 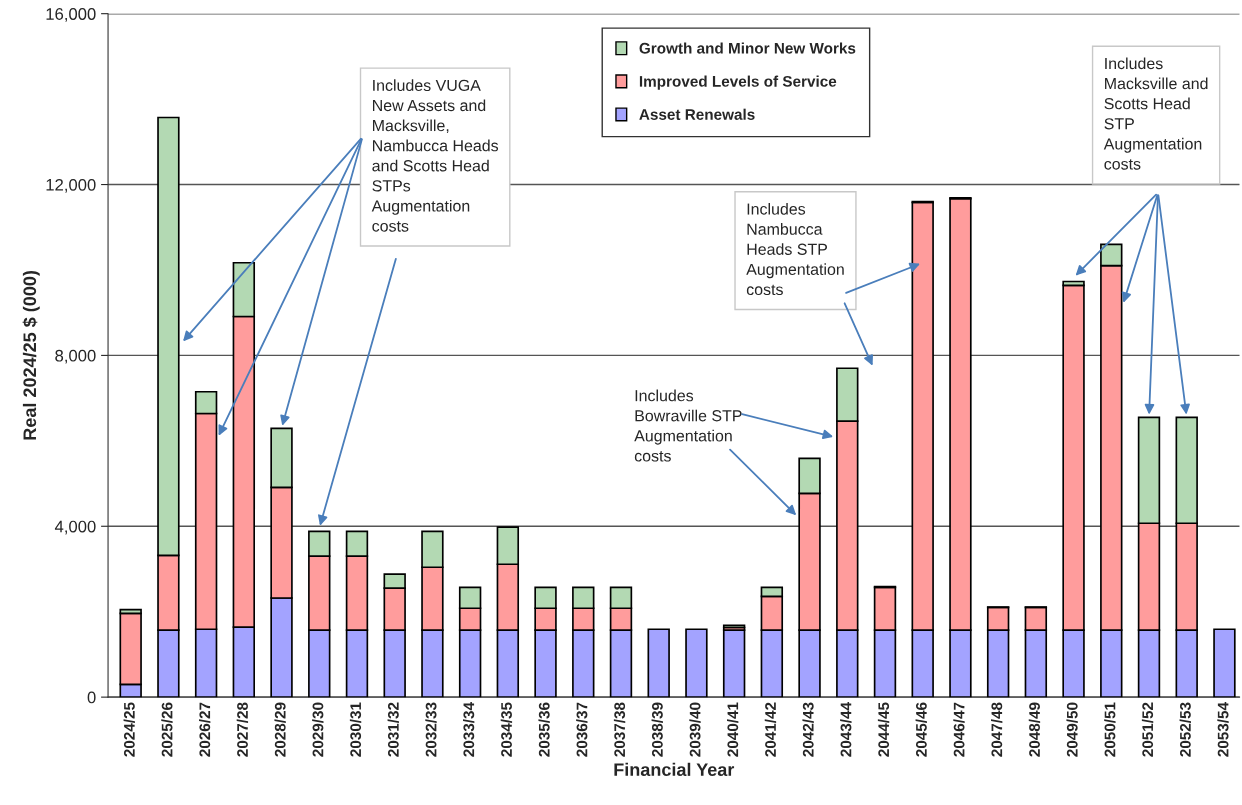 What do you see at coordinates (959, 729) in the screenshot?
I see `x-tick-label: 2046/47` at bounding box center [959, 729].